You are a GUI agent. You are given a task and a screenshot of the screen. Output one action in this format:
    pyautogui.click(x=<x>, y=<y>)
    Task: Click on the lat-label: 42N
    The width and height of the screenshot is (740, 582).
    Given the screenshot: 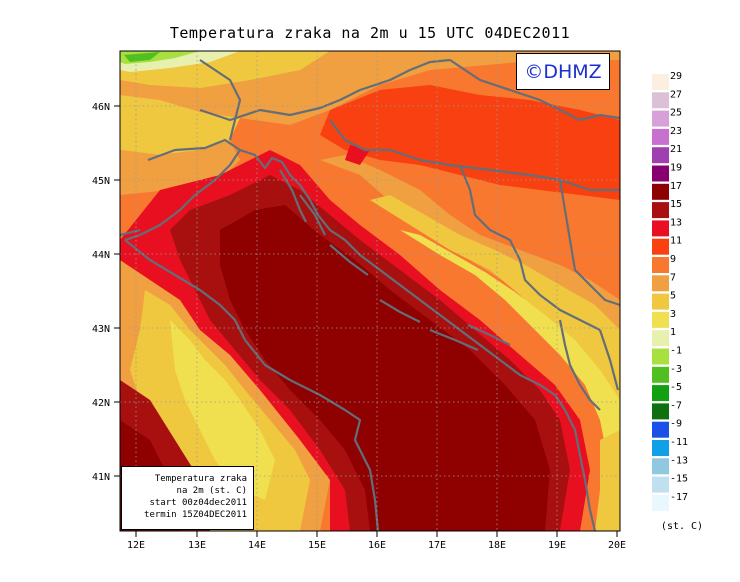 What is the action you would take?
    pyautogui.click(x=101, y=403)
    